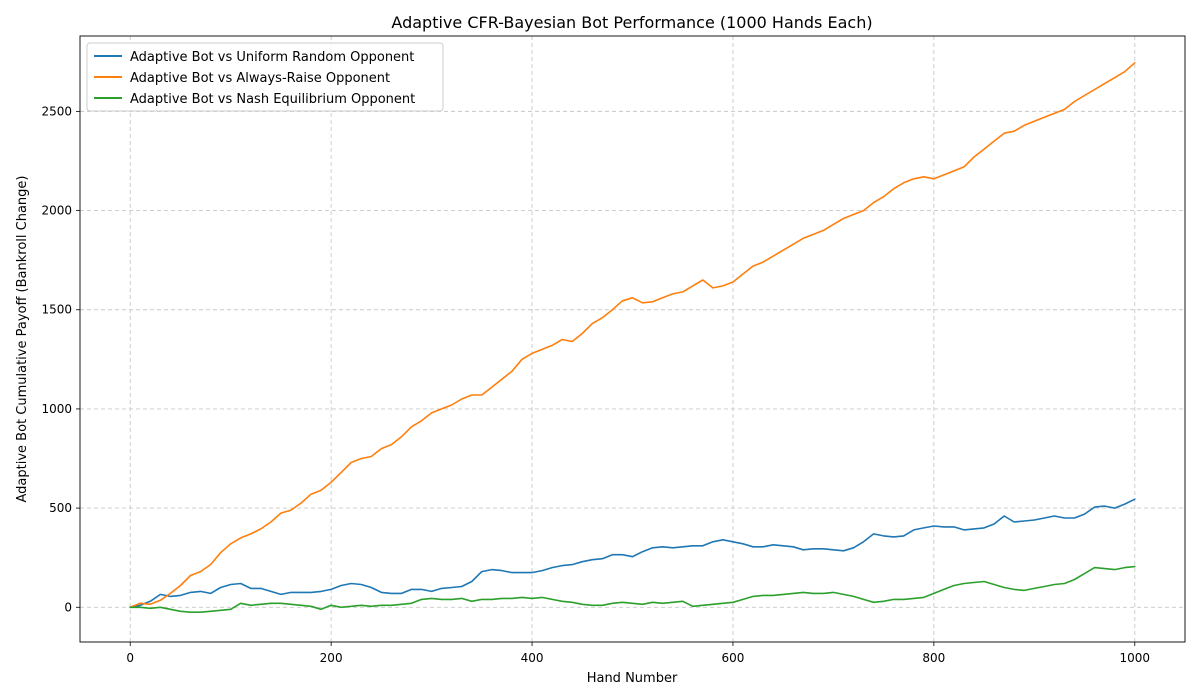  I want to click on y-tick-label: 1000, so click(56, 409).